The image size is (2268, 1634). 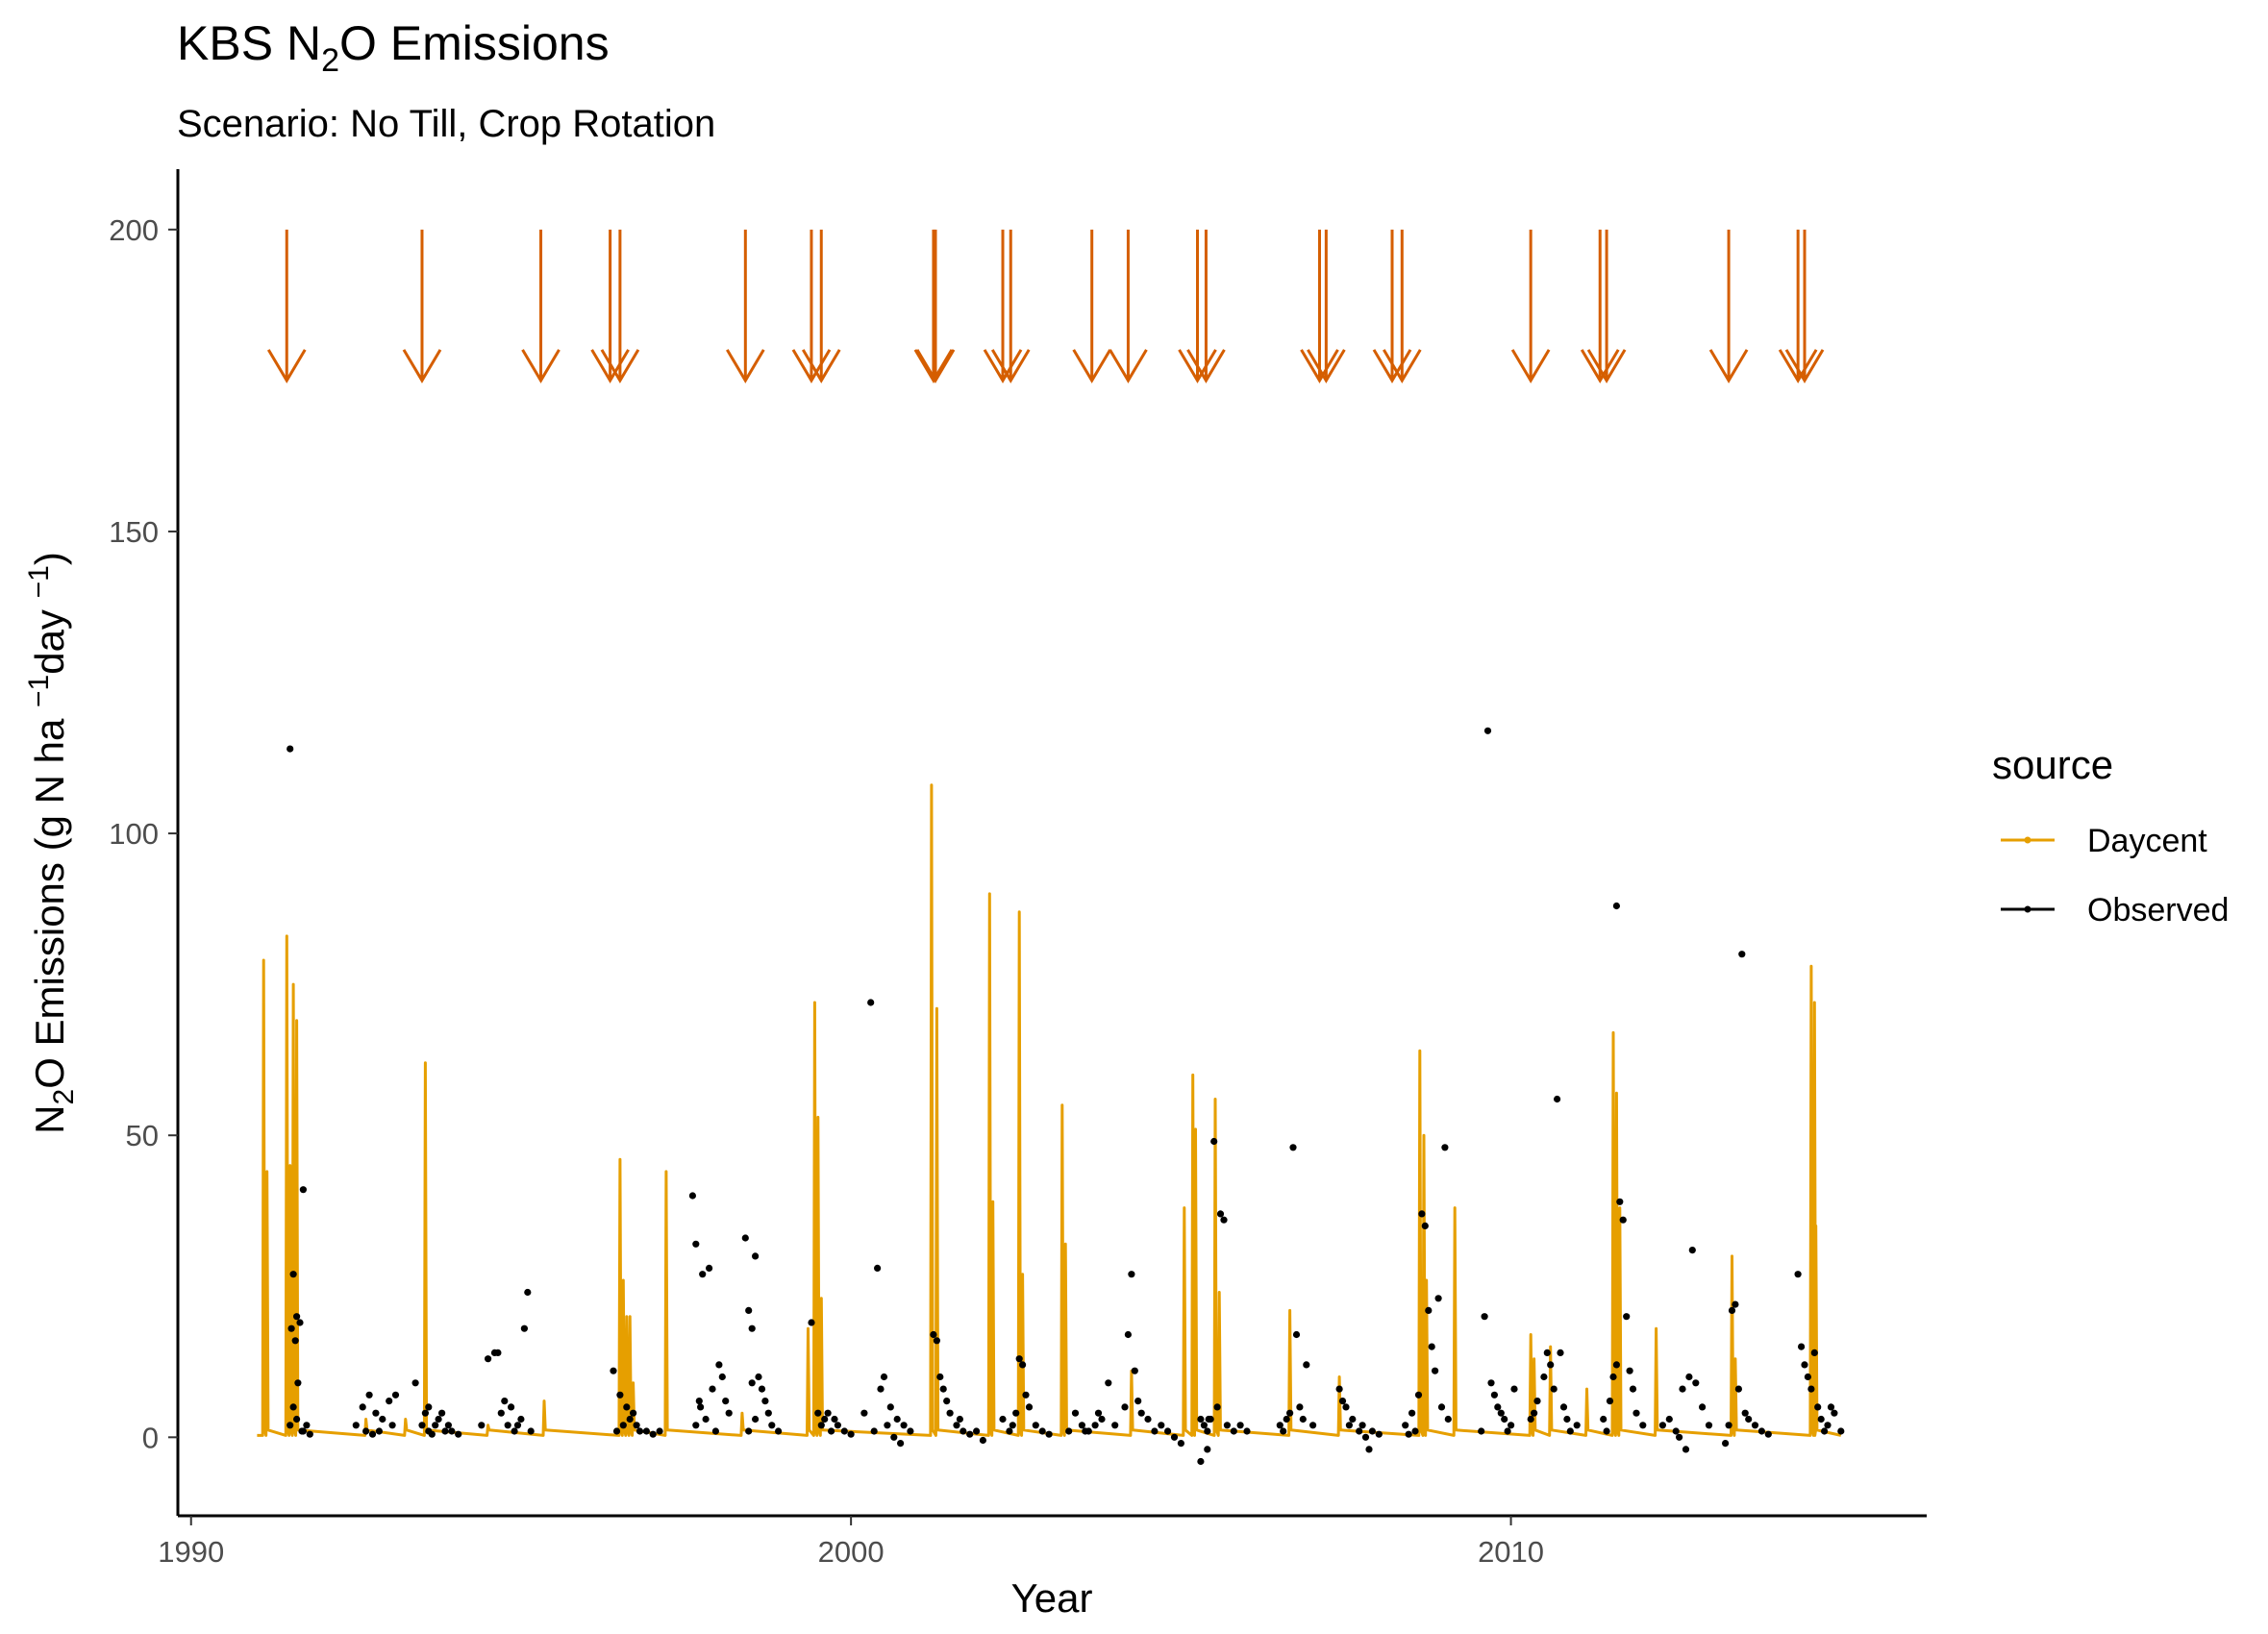 What do you see at coordinates (2158, 910) in the screenshot?
I see `legend-label-observed: Observed` at bounding box center [2158, 910].